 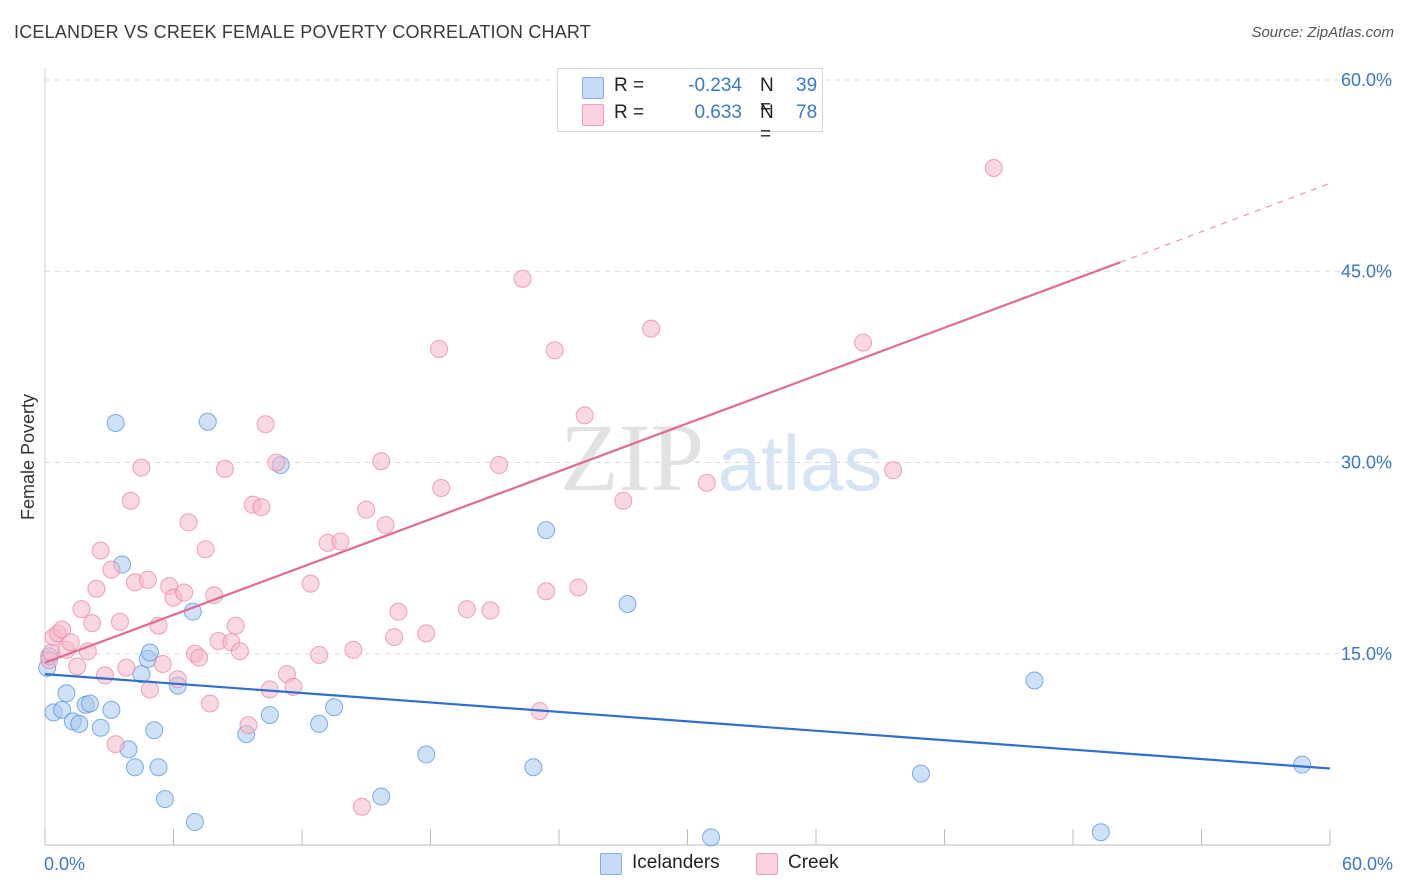 I want to click on legend-n-value: 39, so click(x=807, y=85).